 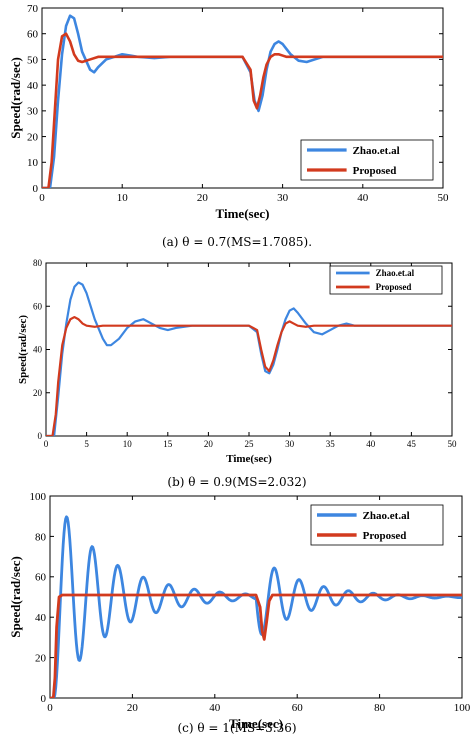 I want to click on y-tick-label: 70, so click(x=33, y=9).